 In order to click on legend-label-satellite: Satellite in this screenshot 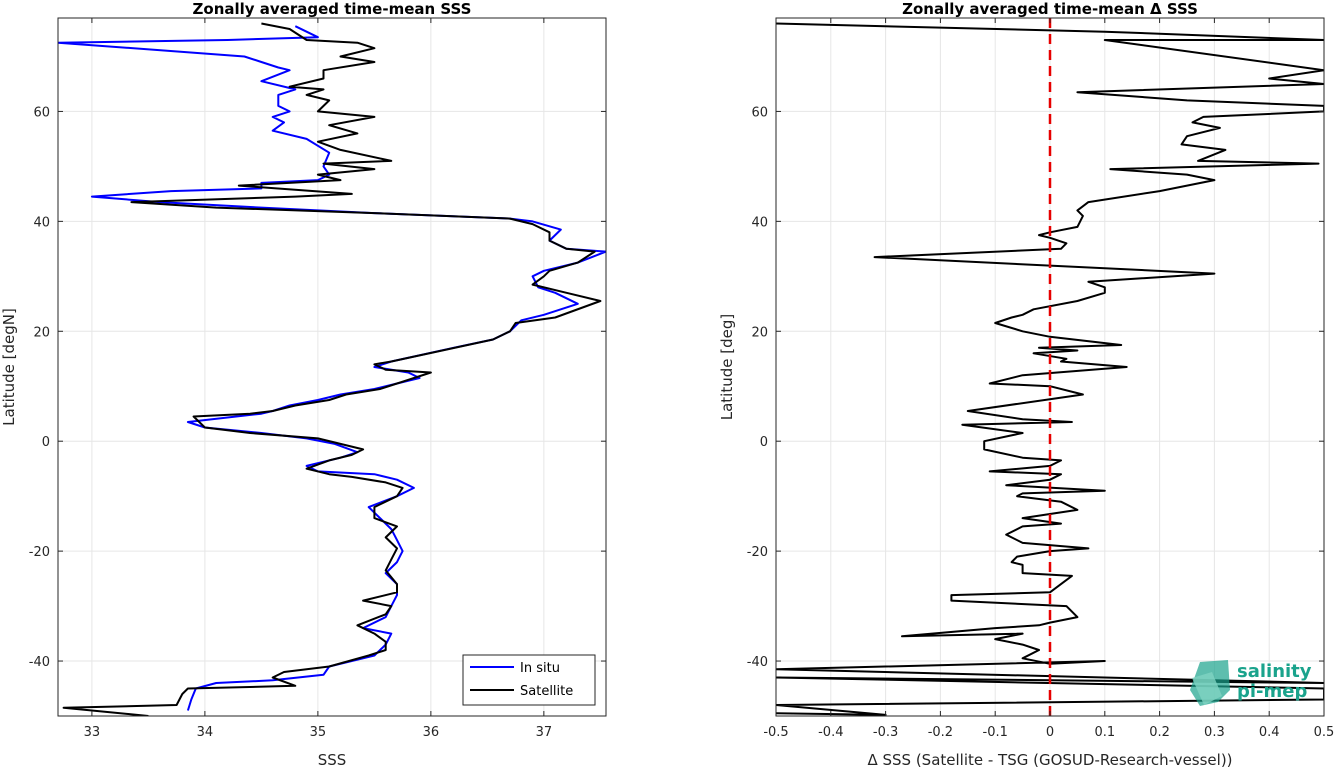, I will do `click(546, 691)`.